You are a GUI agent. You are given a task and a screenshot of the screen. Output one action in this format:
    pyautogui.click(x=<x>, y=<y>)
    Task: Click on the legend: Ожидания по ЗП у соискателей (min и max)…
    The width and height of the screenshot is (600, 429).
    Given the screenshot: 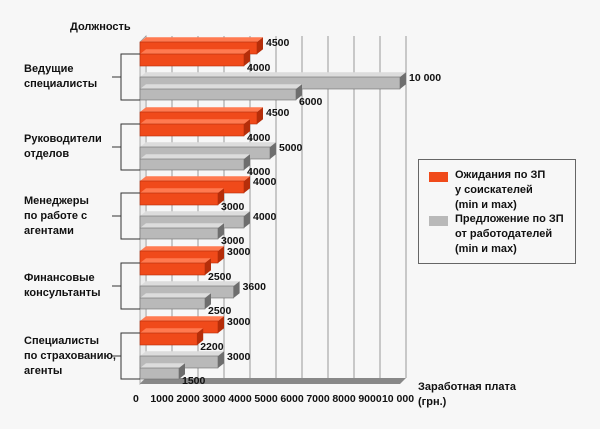 What is the action you would take?
    pyautogui.click(x=497, y=211)
    